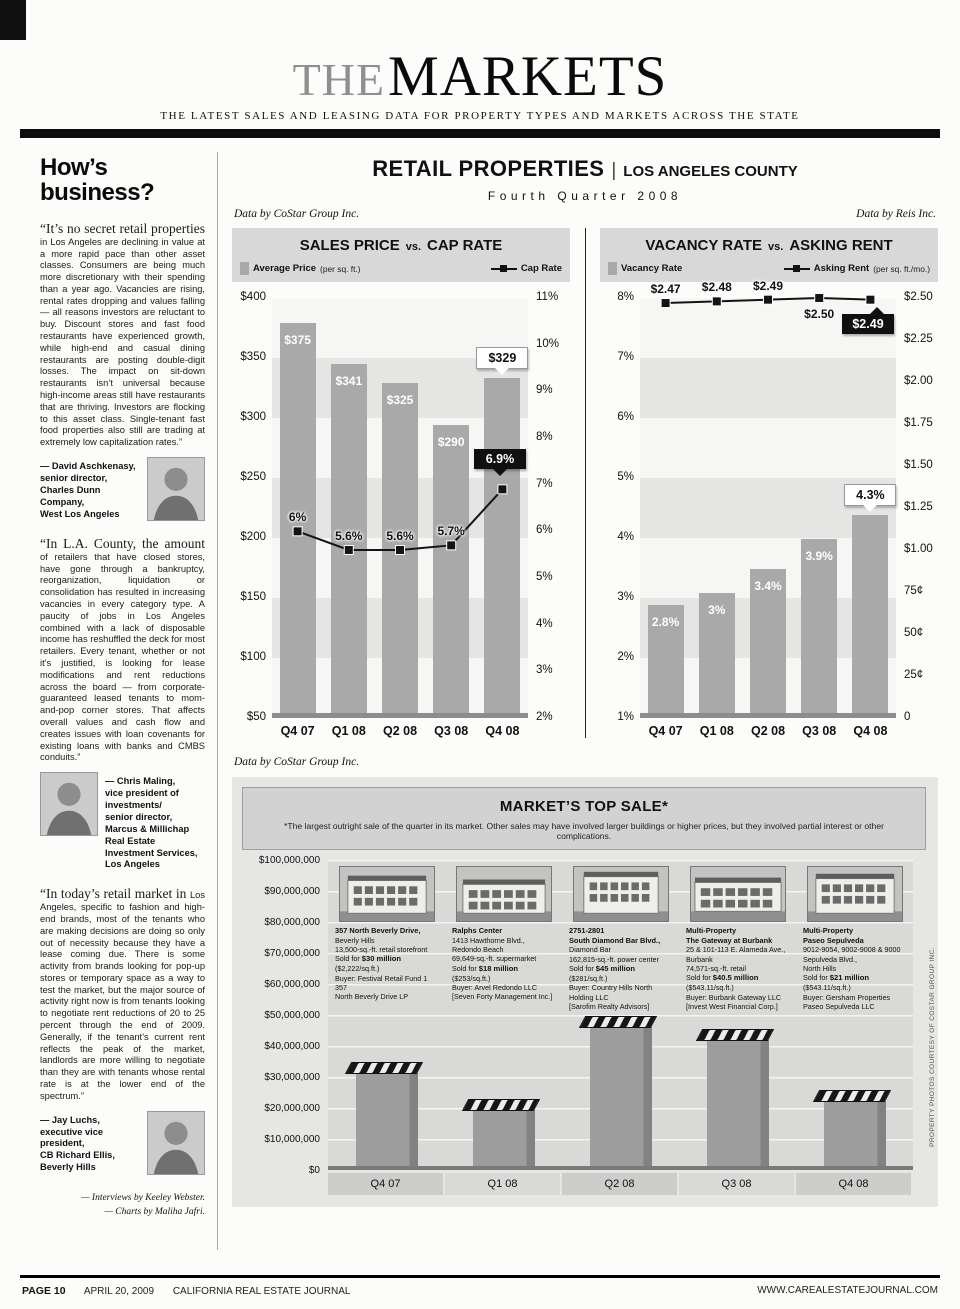 The image size is (960, 1309). What do you see at coordinates (870, 498) in the screenshot?
I see `bar-value-callout: 4.3%` at bounding box center [870, 498].